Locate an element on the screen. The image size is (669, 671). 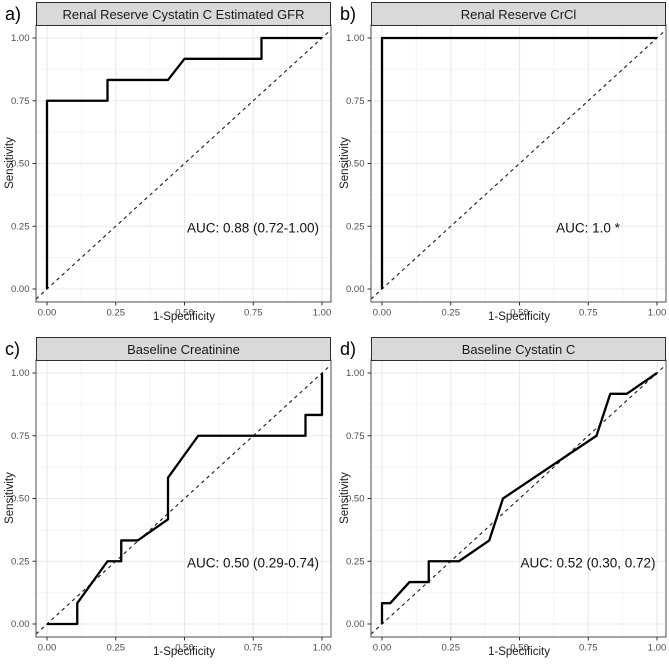
y-axis-title-d: Sensitivity is located at coordinates (345, 498).